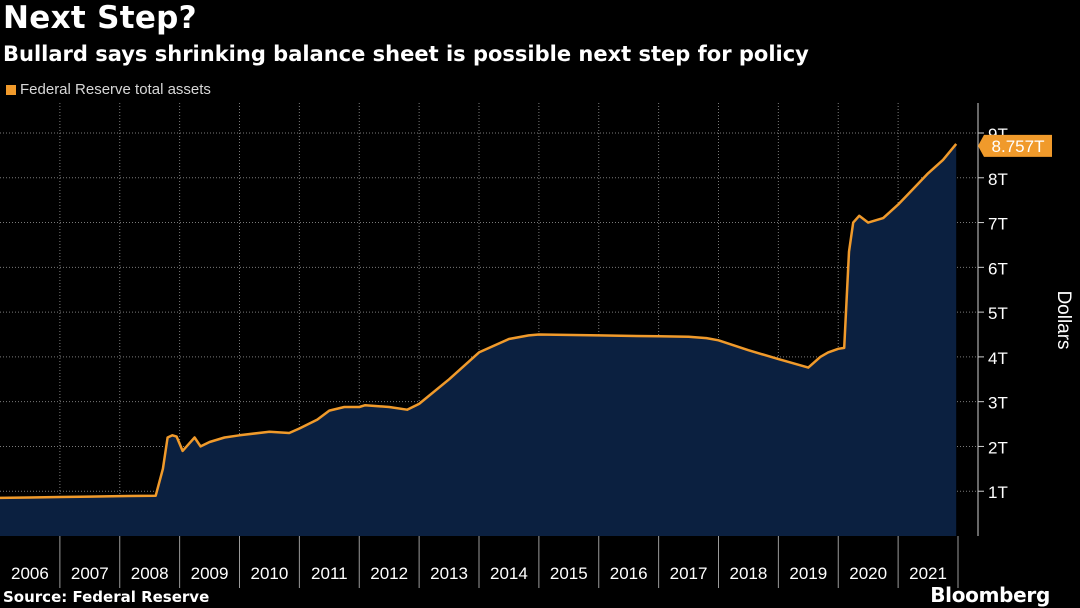 This screenshot has width=1080, height=608. Describe the element at coordinates (998, 358) in the screenshot. I see `y-tick-label: 4T` at that location.